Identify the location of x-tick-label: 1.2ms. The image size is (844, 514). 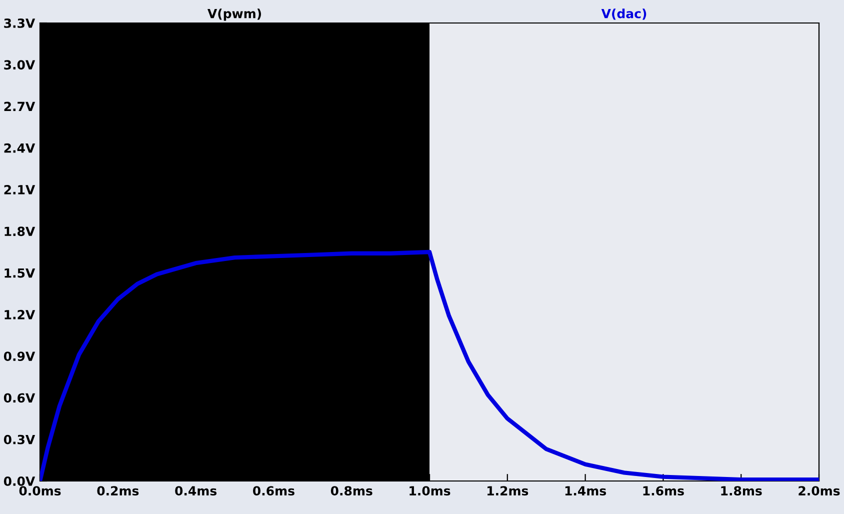
(508, 491).